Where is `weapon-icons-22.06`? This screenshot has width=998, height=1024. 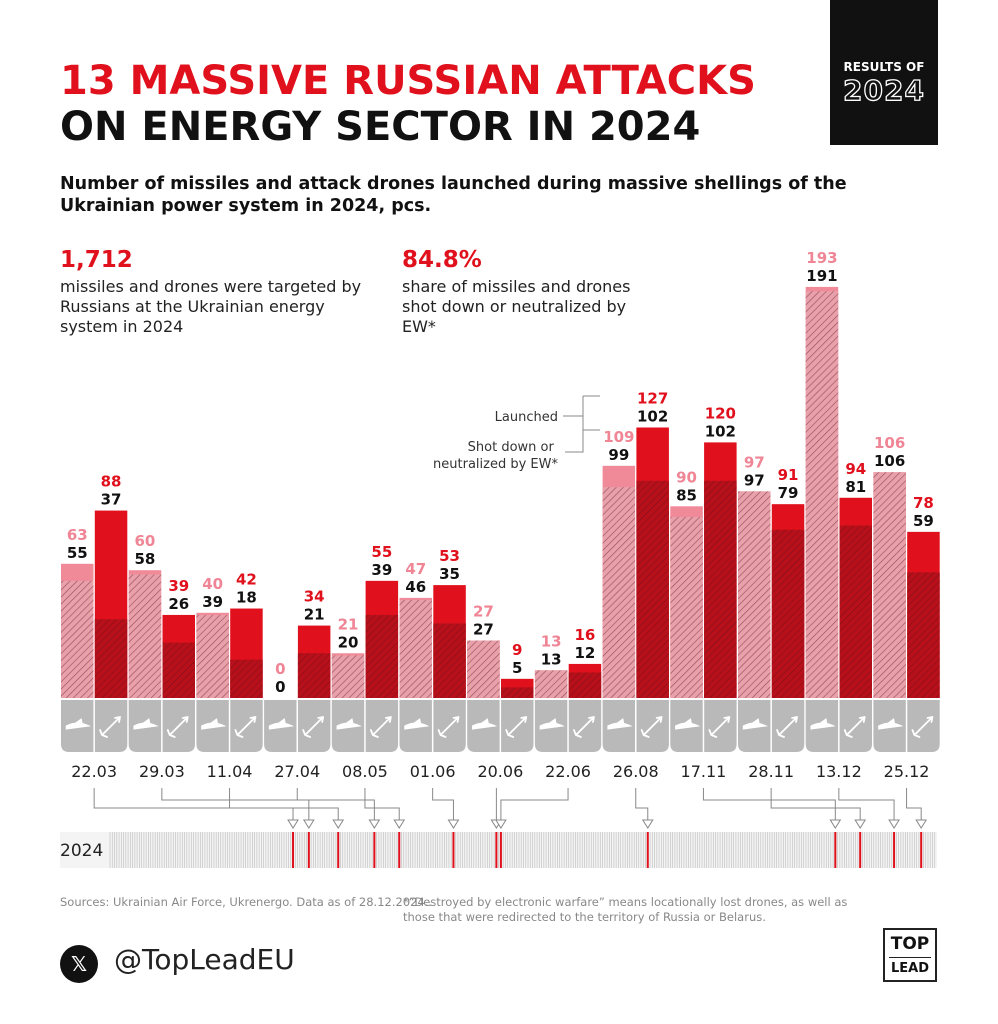 weapon-icons-22.06 is located at coordinates (568, 726).